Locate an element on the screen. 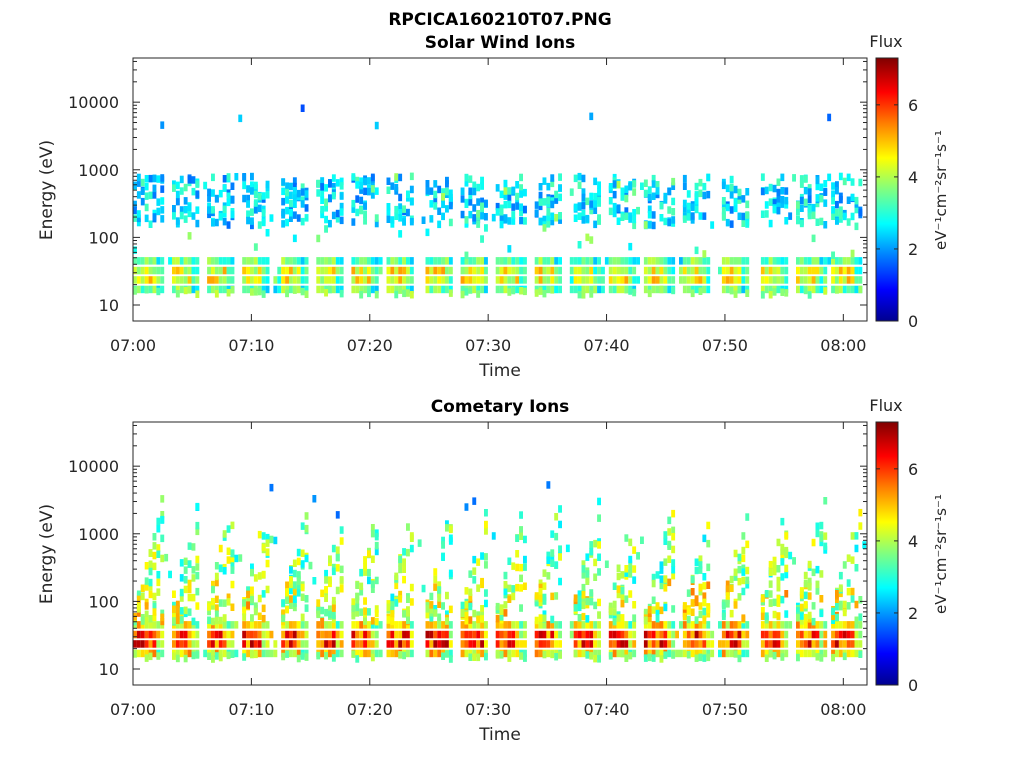 This screenshot has height=768, width=1024. x-tick-label: 07:00 is located at coordinates (133, 345).